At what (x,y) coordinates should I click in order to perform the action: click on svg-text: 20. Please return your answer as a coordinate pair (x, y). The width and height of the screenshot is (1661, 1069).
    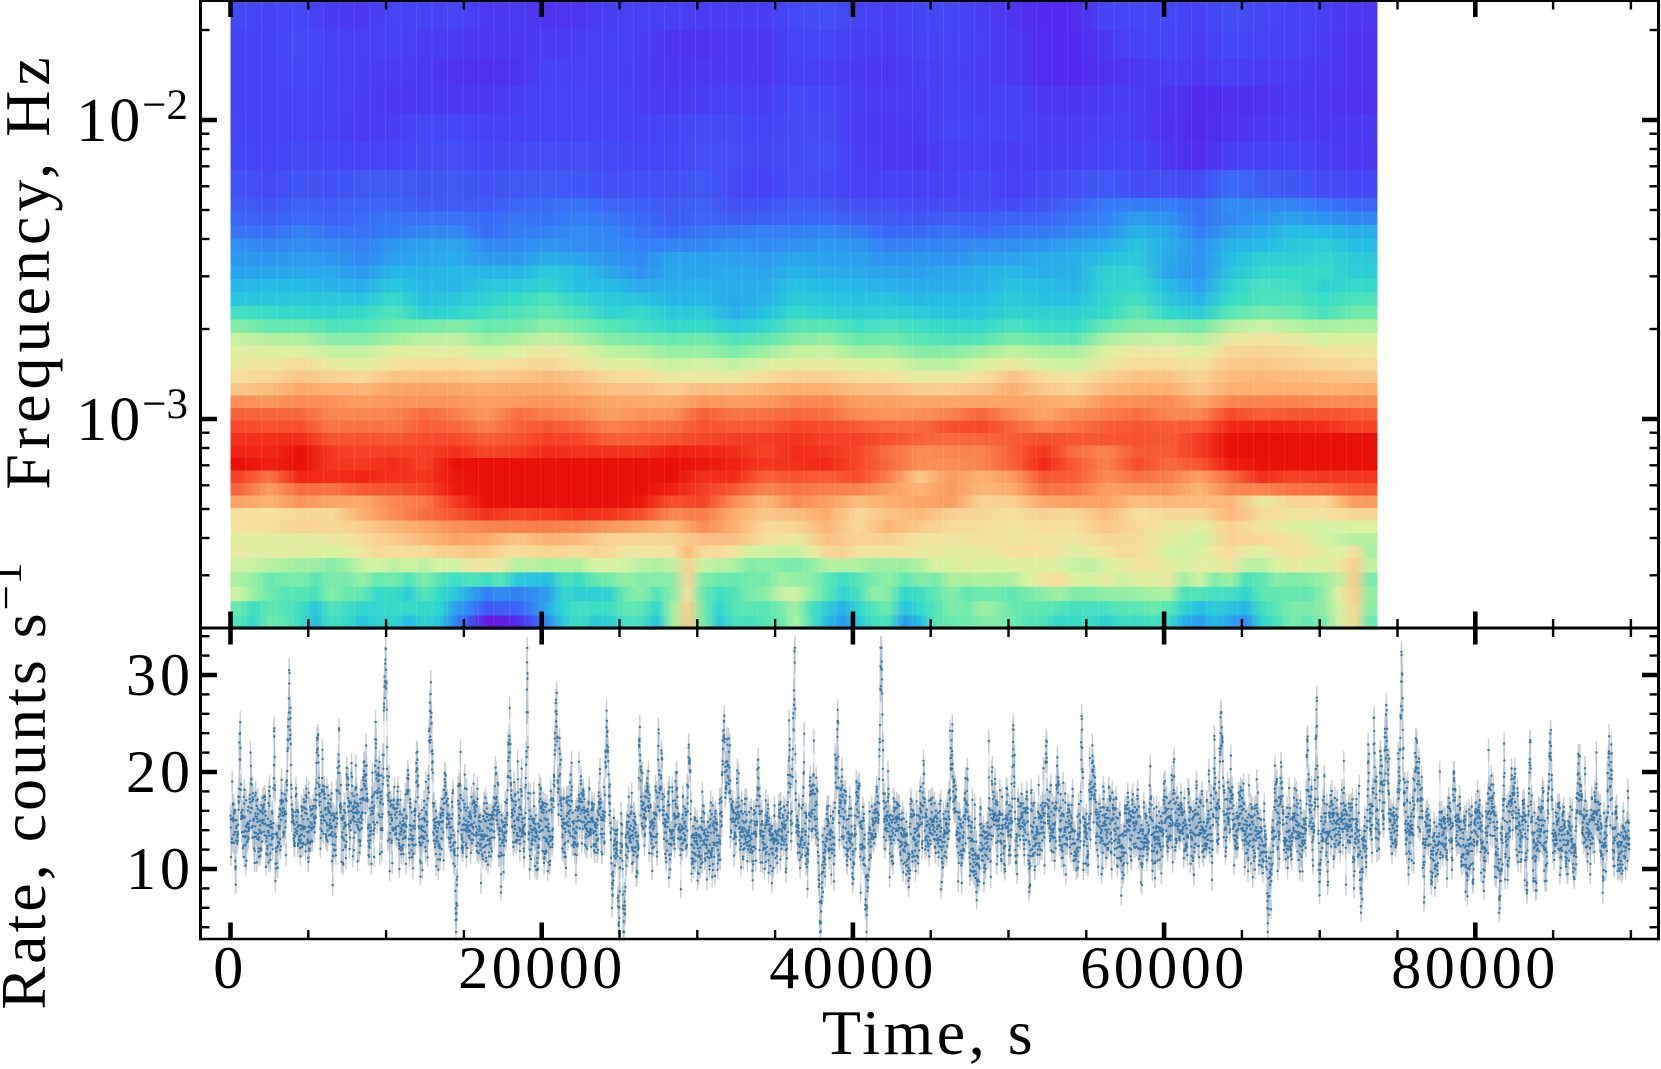
    Looking at the image, I should click on (160, 772).